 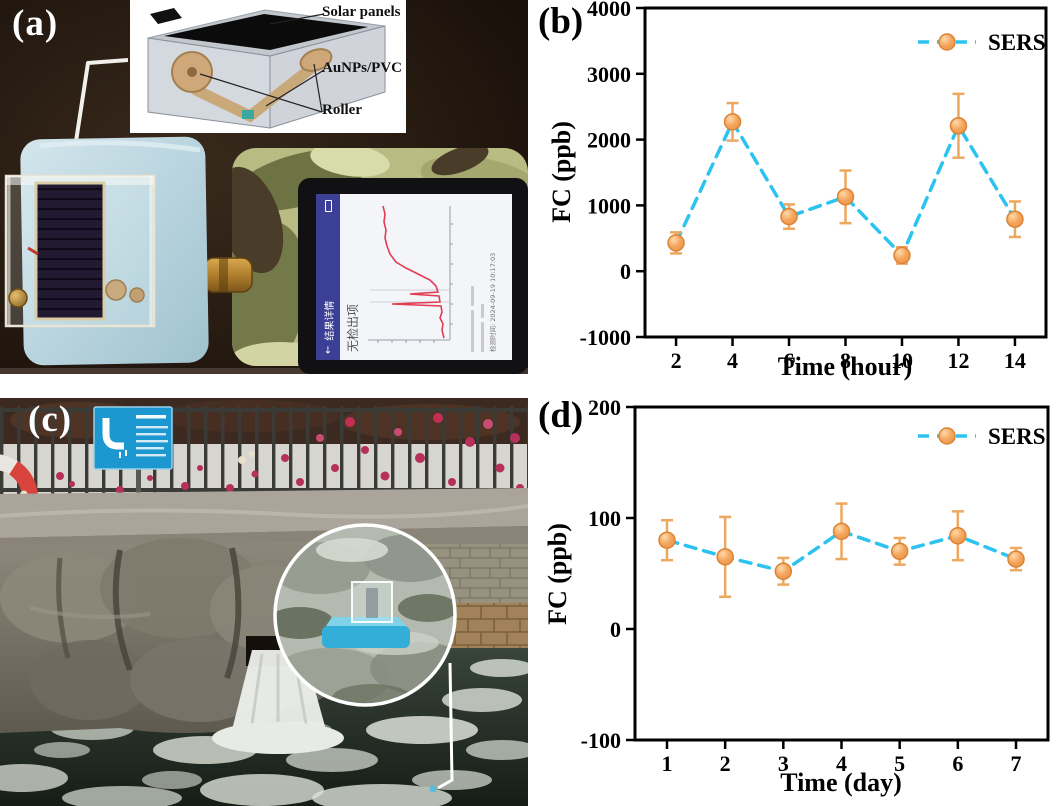 What do you see at coordinates (492, 302) in the screenshot?
I see `phone-timestamp: 检测时间: 2024-09-19 10:17:03` at bounding box center [492, 302].